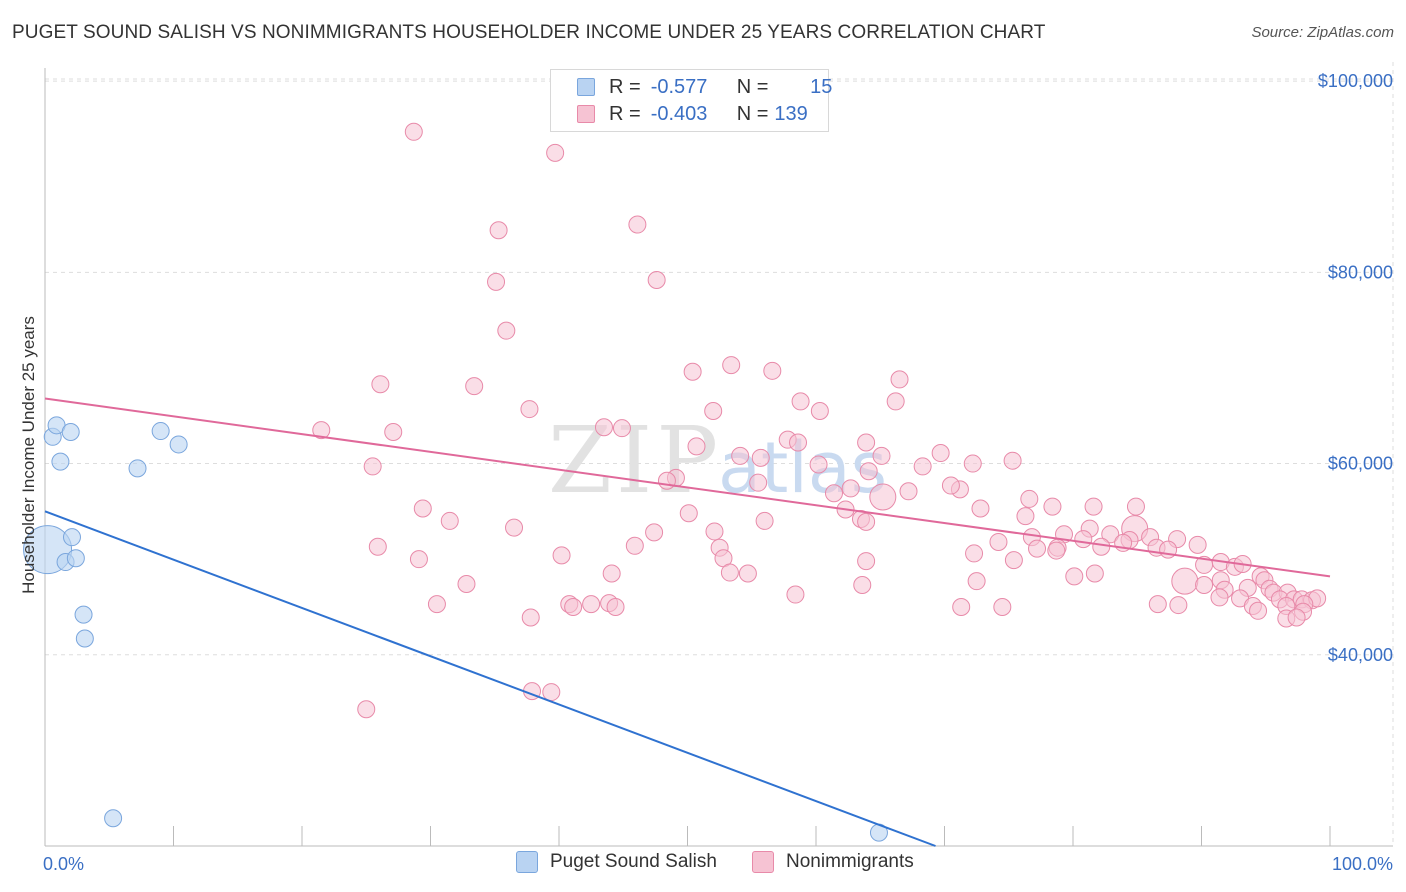  What do you see at coordinates (635, 460) in the screenshot?
I see `watermark-zip: ZIP` at bounding box center [635, 460].